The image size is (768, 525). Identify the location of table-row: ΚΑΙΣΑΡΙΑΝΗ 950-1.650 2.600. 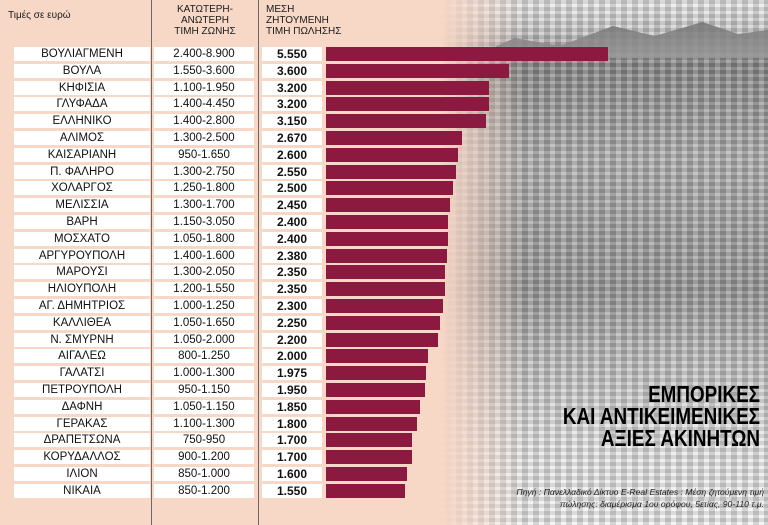
(384, 155).